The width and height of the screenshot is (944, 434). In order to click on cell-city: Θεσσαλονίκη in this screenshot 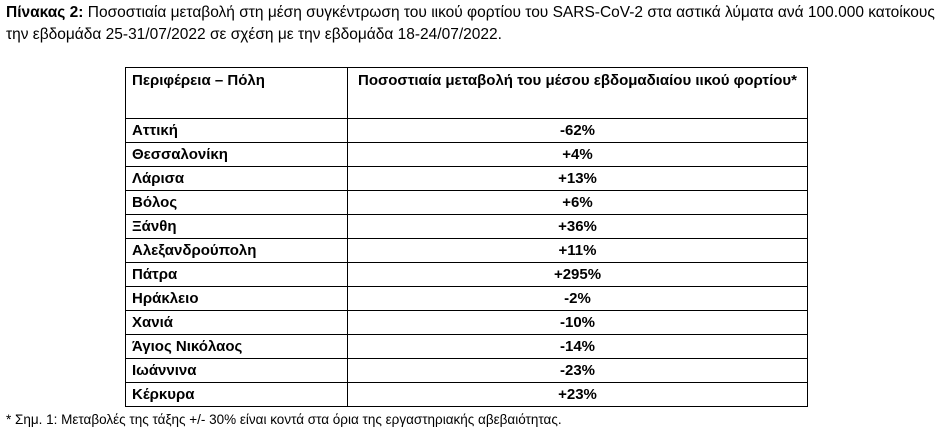, I will do `click(236, 154)`.